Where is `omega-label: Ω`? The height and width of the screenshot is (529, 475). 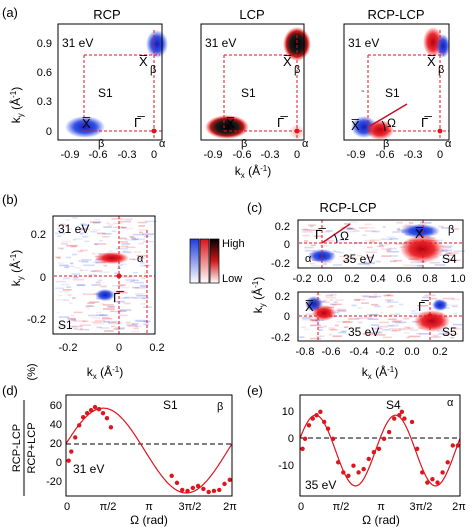 omega-label: Ω is located at coordinates (344, 236).